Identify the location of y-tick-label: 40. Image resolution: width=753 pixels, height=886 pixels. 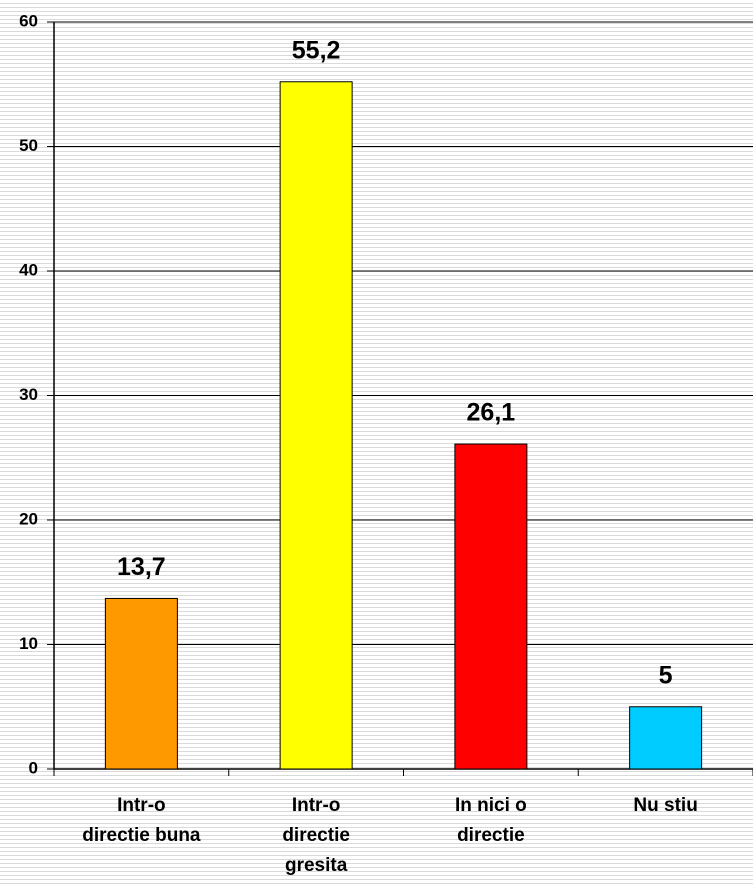
(28, 269).